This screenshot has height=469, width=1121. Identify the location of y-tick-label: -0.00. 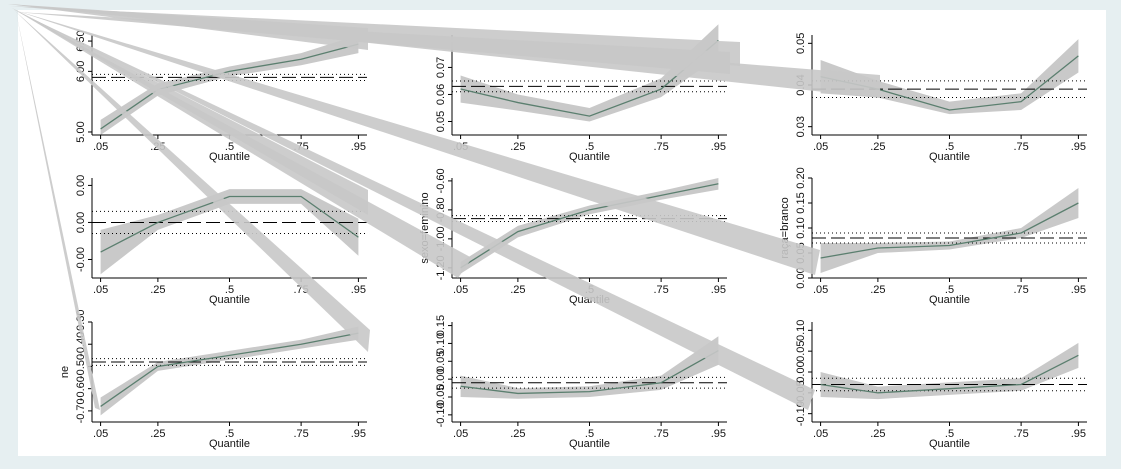
(81, 259).